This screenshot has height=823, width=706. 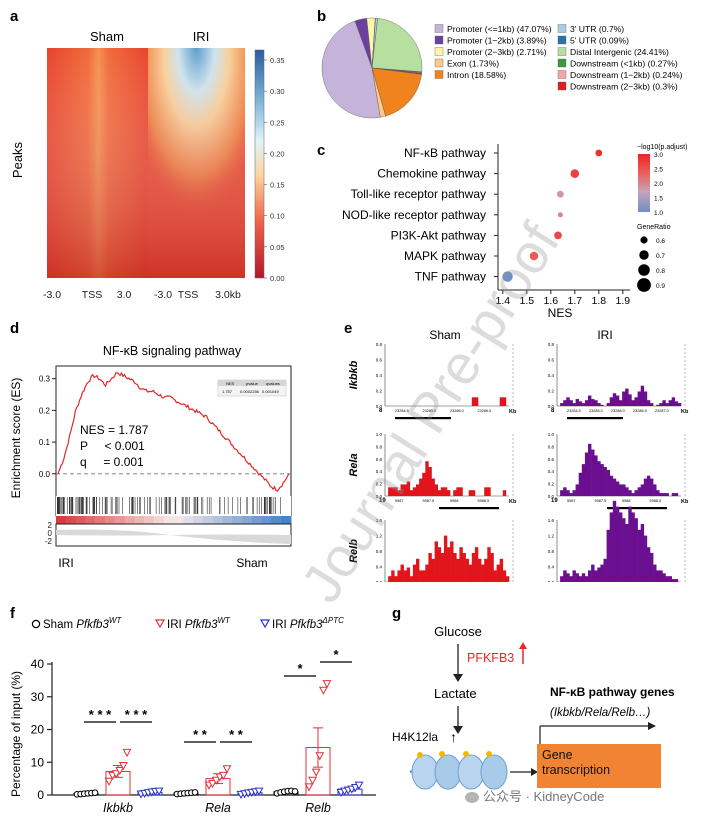 I want to click on pie-legend-swatch, so click(x=439, y=51).